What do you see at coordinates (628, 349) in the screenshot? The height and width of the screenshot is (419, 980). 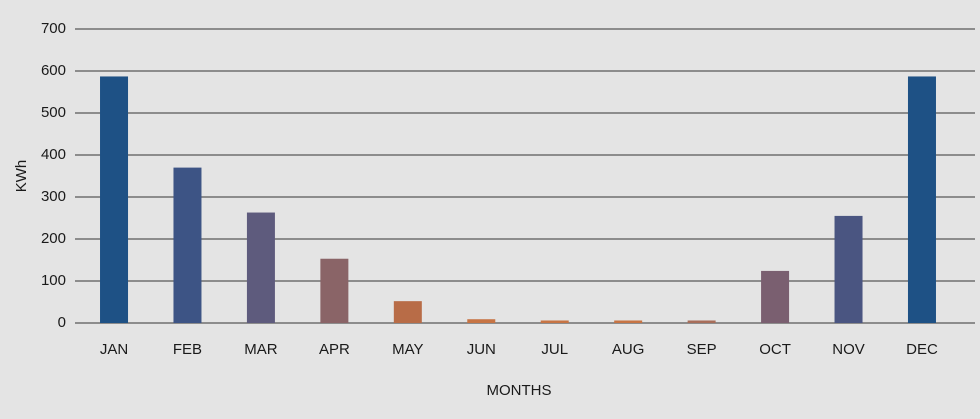 I see `x-tick-label: AUG` at bounding box center [628, 349].